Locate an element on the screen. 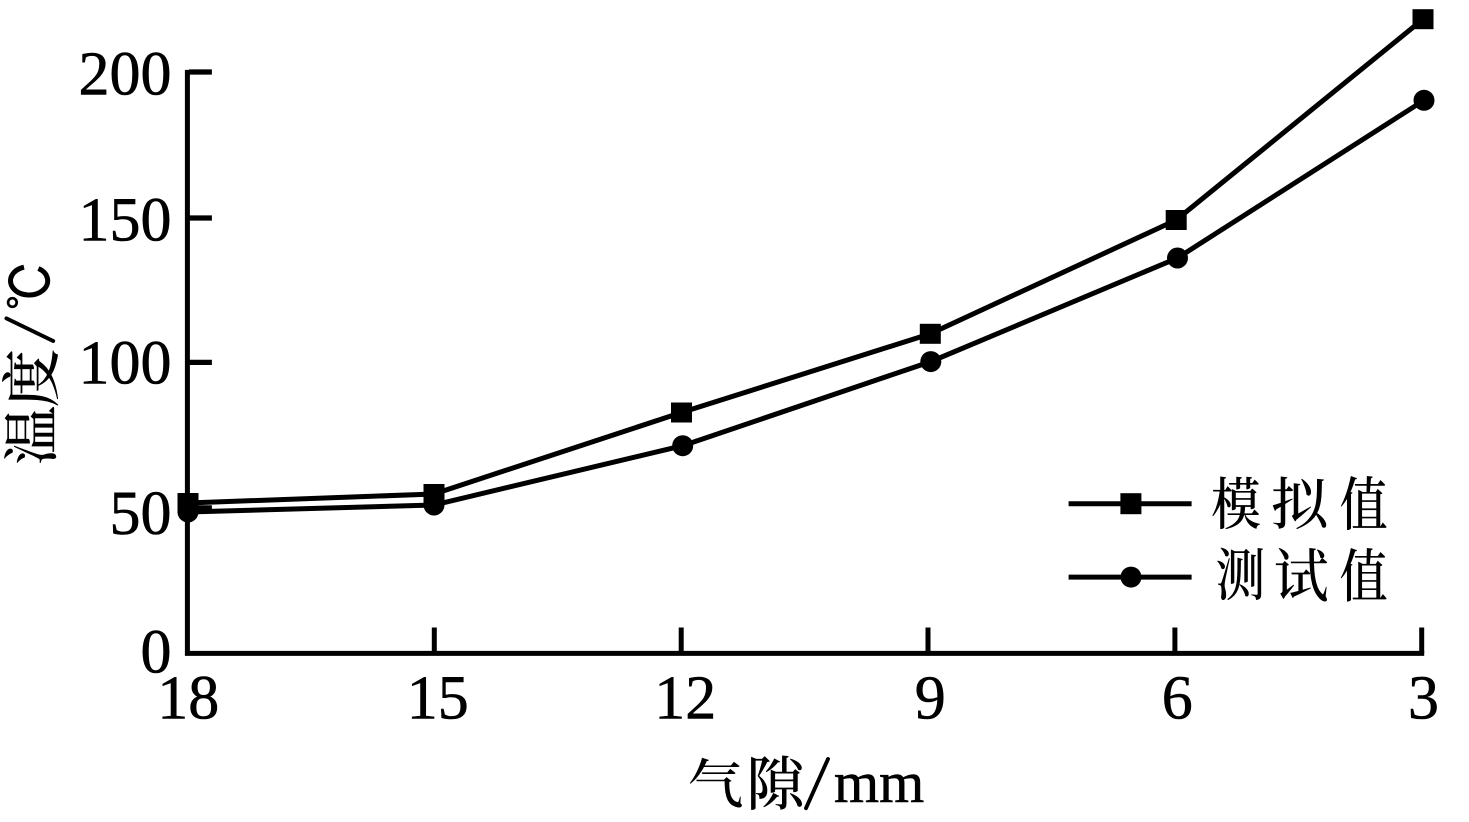 This screenshot has height=822, width=1469. svg-text: 100 is located at coordinates (125, 364).